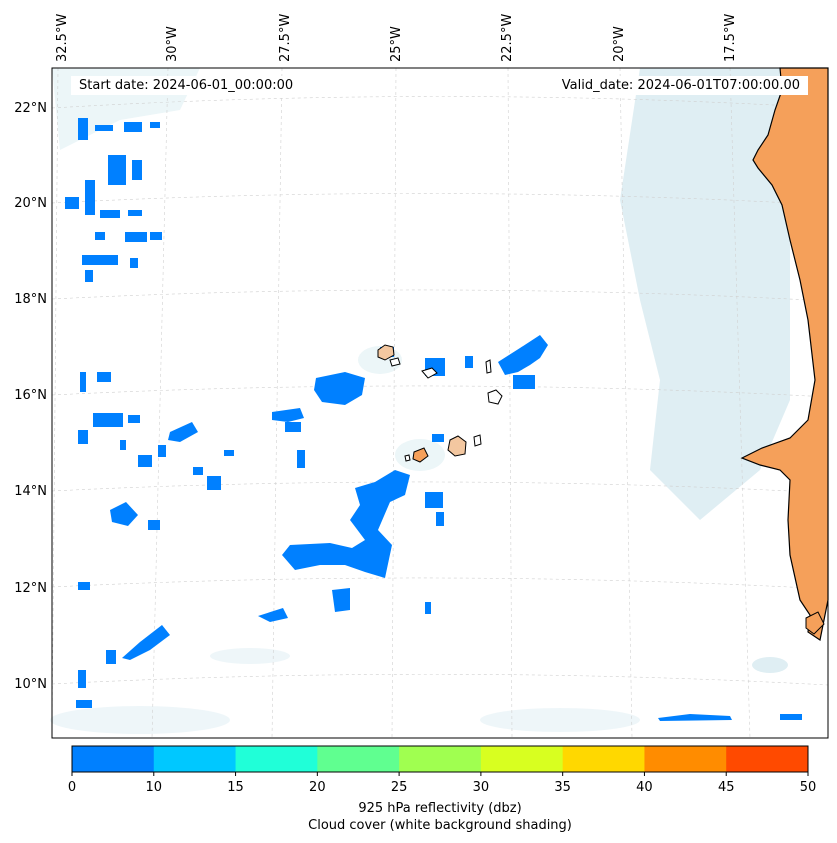 Image resolution: width=837 pixels, height=843 pixels. Describe the element at coordinates (726, 787) in the screenshot. I see `colorbar-tick-label: 45` at that location.